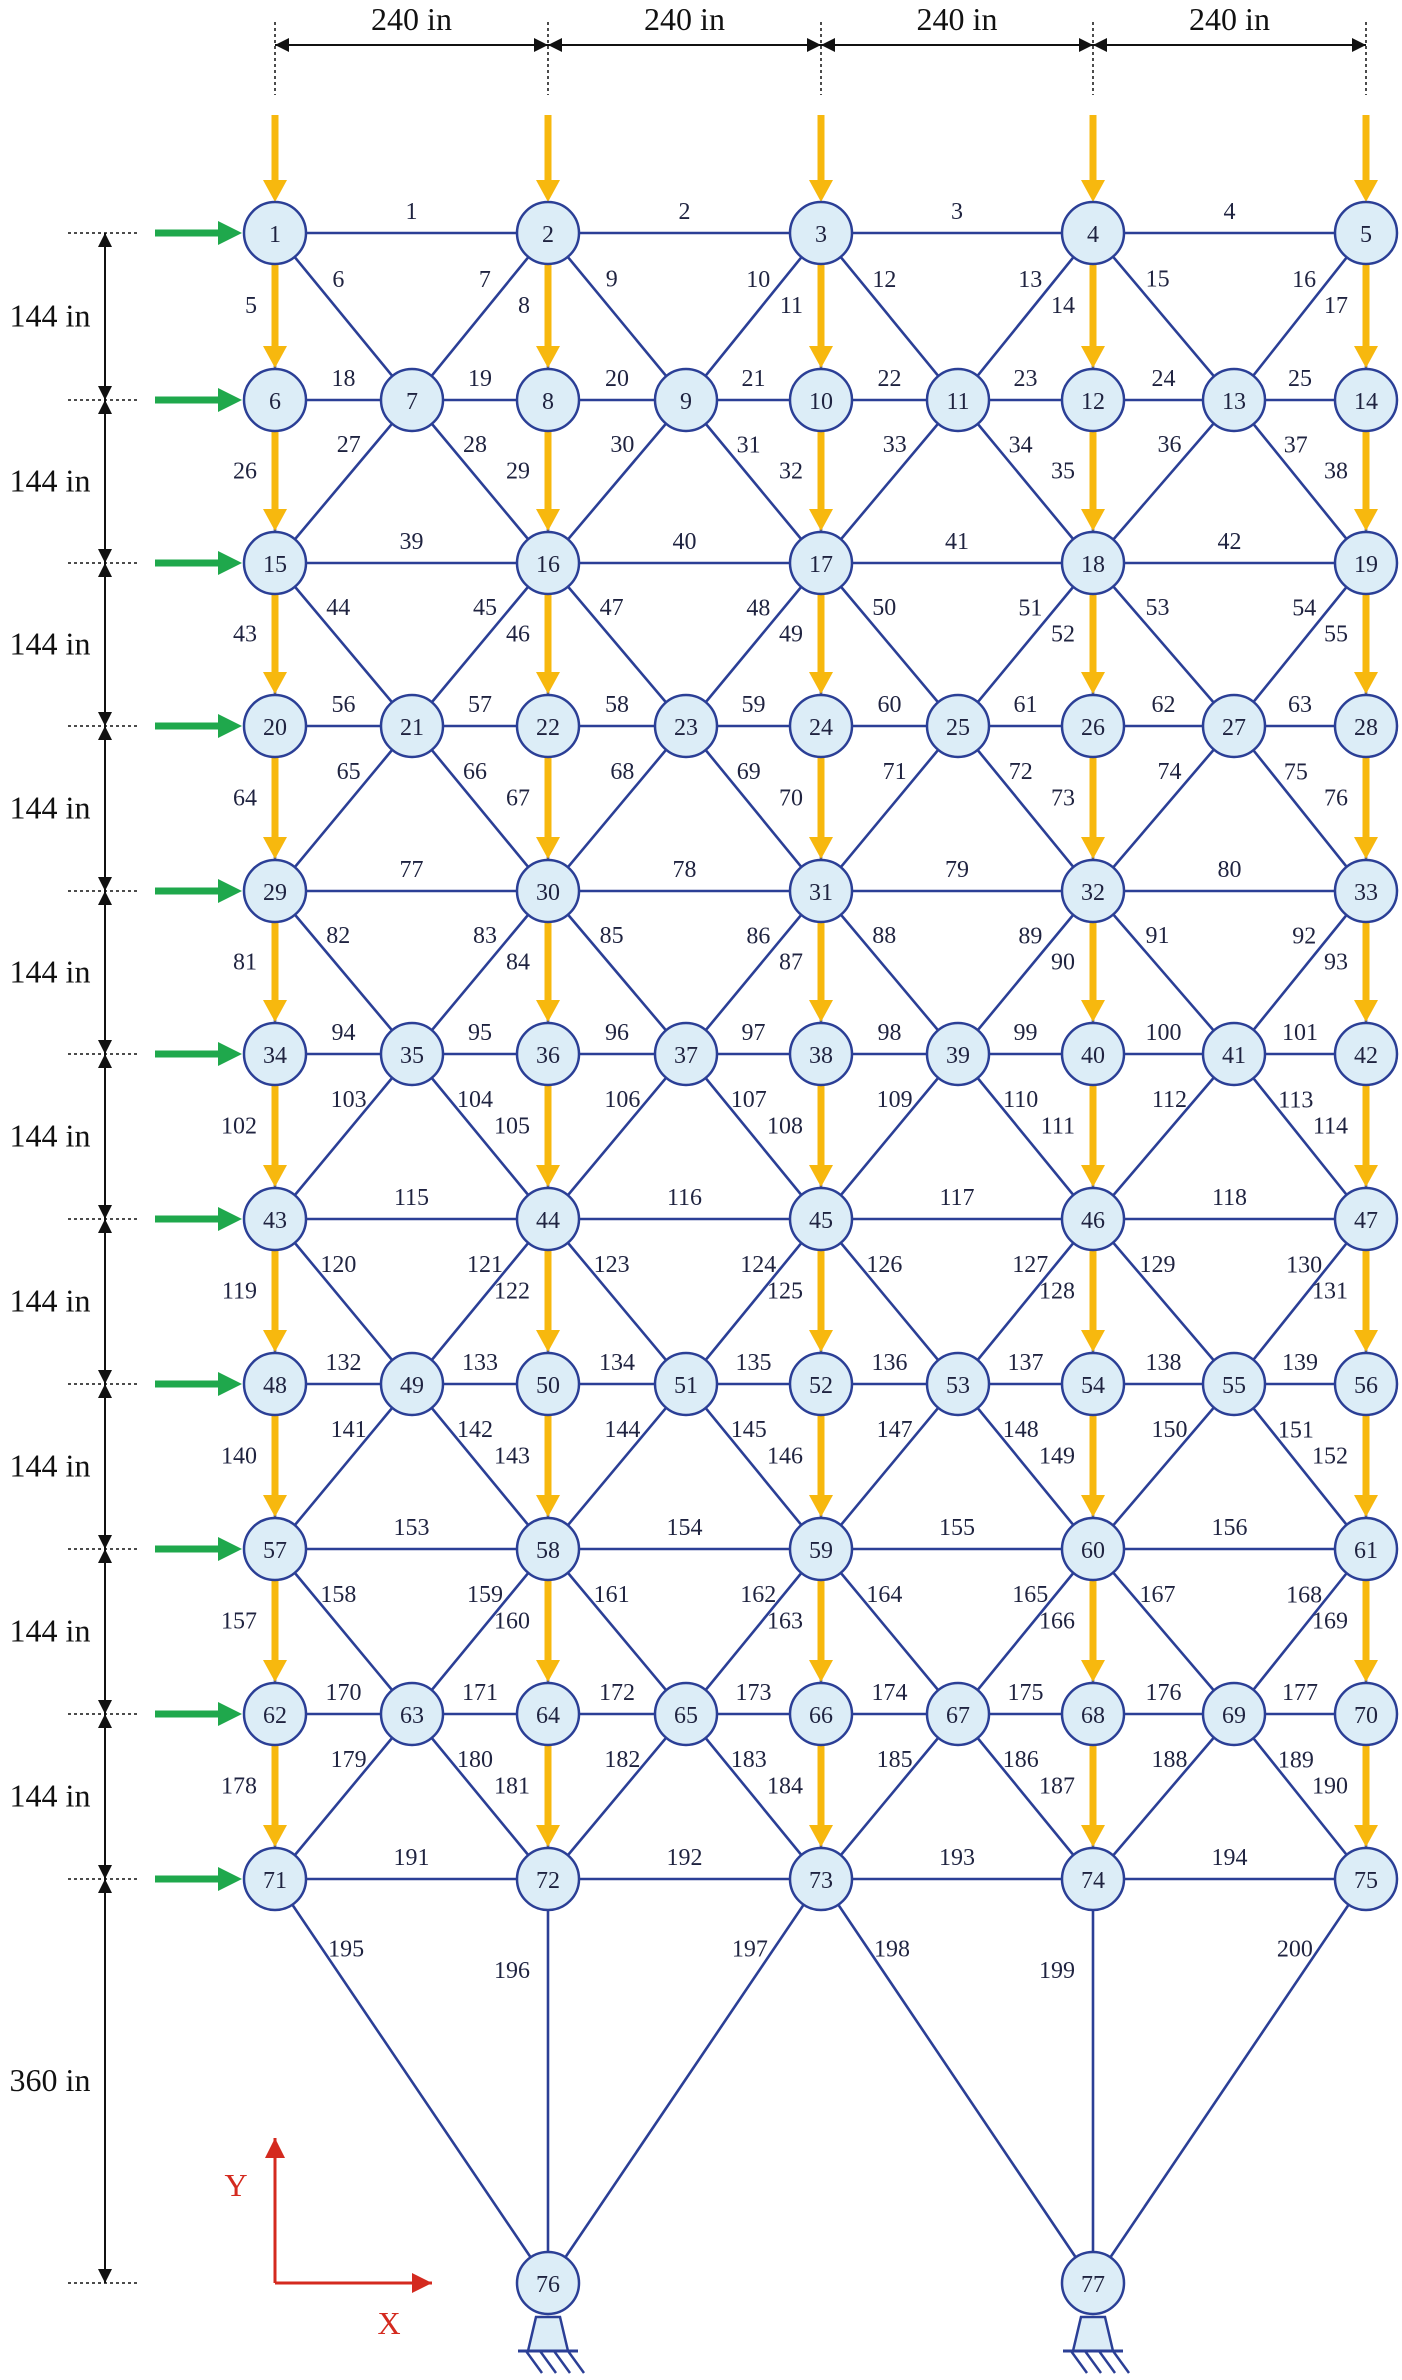 This screenshot has width=1402, height=2380. What do you see at coordinates (754, 705) in the screenshot?
I see `member-label-59: 59` at bounding box center [754, 705].